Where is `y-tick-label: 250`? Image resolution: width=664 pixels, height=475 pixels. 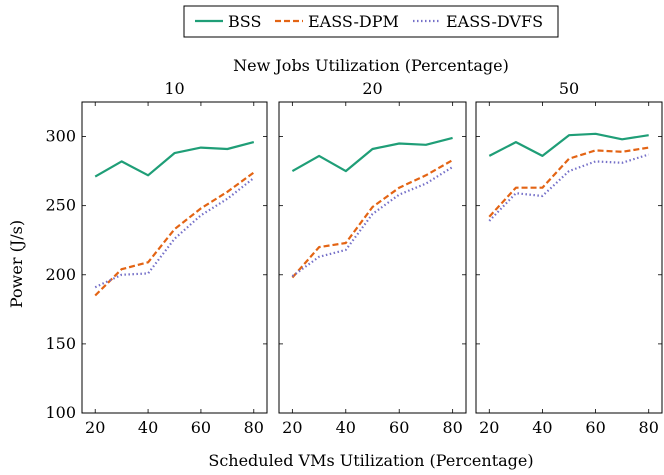
y-tick-label: 250 is located at coordinates (60, 205).